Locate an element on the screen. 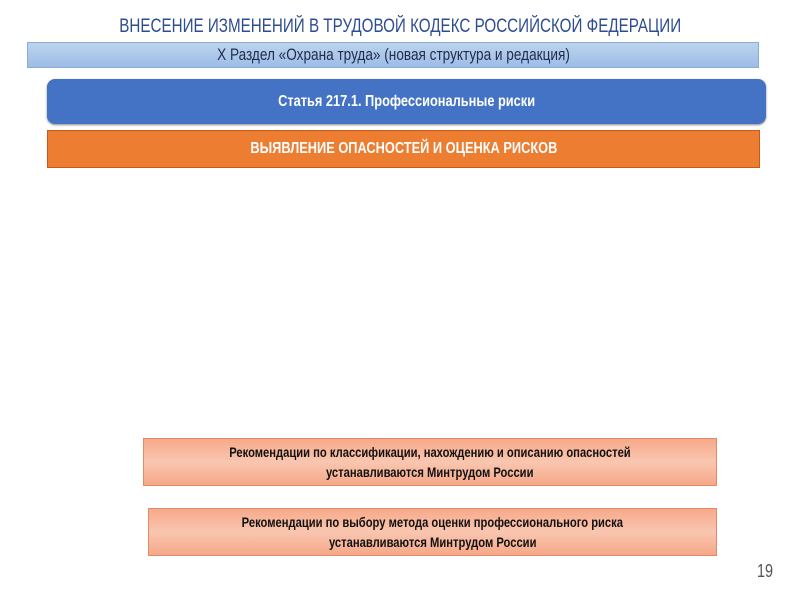  hazard-heading-text: ВЫЯВЛЕНИЕ ОПАСНОСТЕЙ И ОЦЕНКА РИСКОВ is located at coordinates (403, 148).